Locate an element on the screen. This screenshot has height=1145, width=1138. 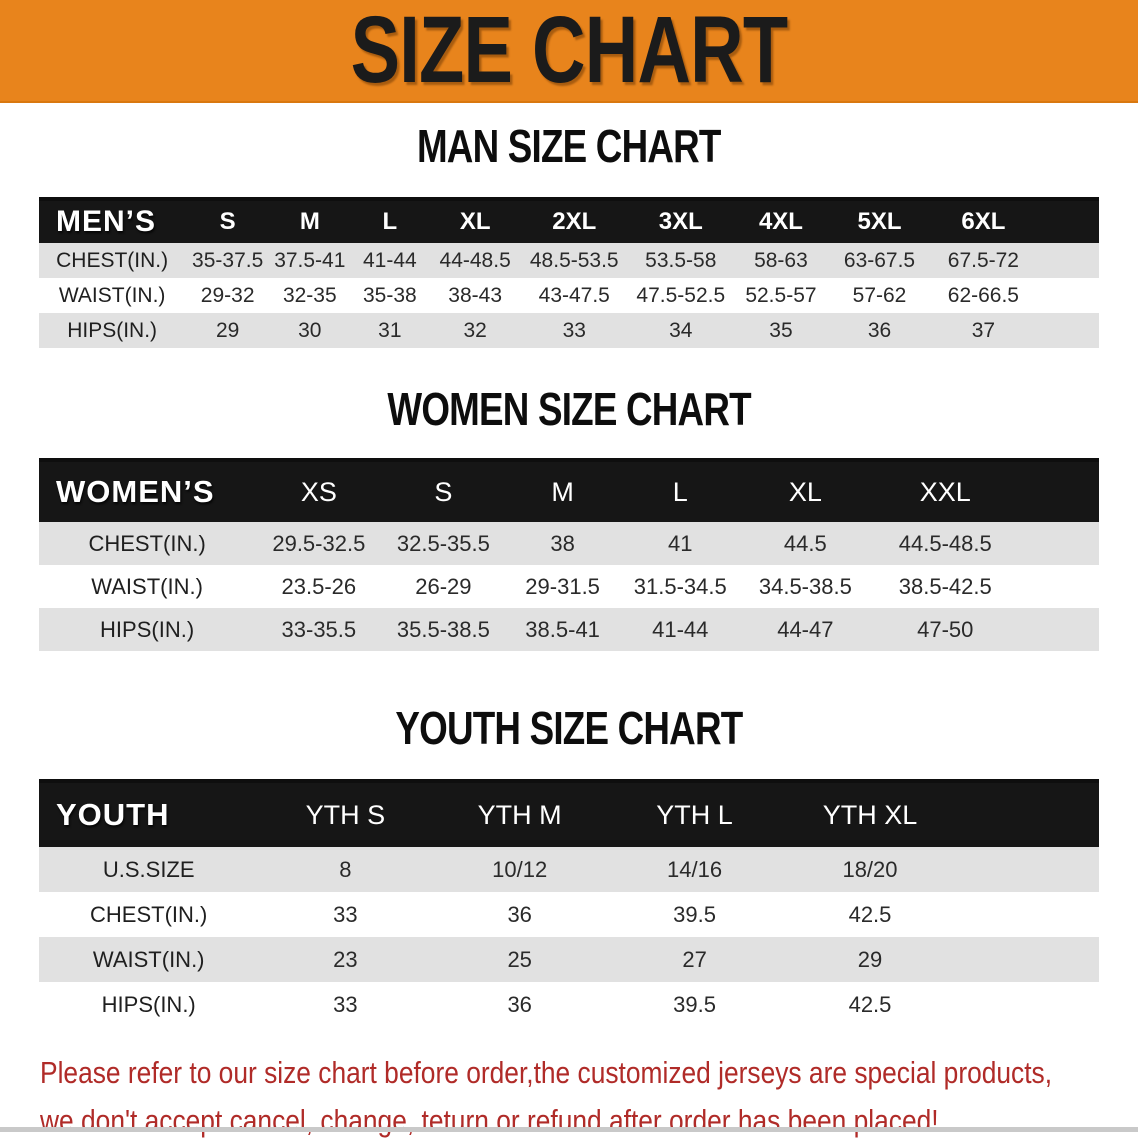
youth-size-chart-heading: YOUTH SIZE CHART is located at coordinates (569, 728).